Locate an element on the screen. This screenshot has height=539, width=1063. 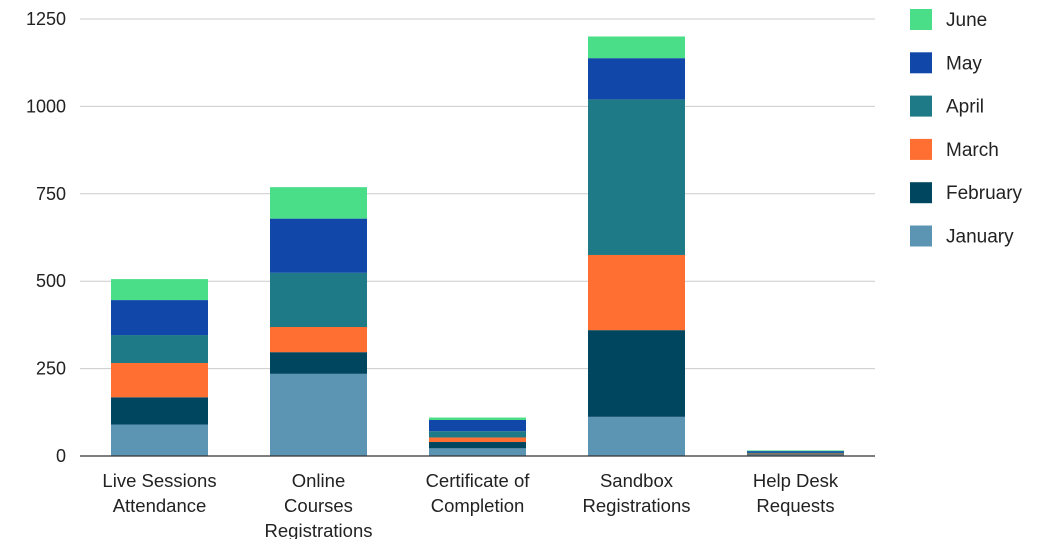
legend-item-april: April is located at coordinates (947, 106).